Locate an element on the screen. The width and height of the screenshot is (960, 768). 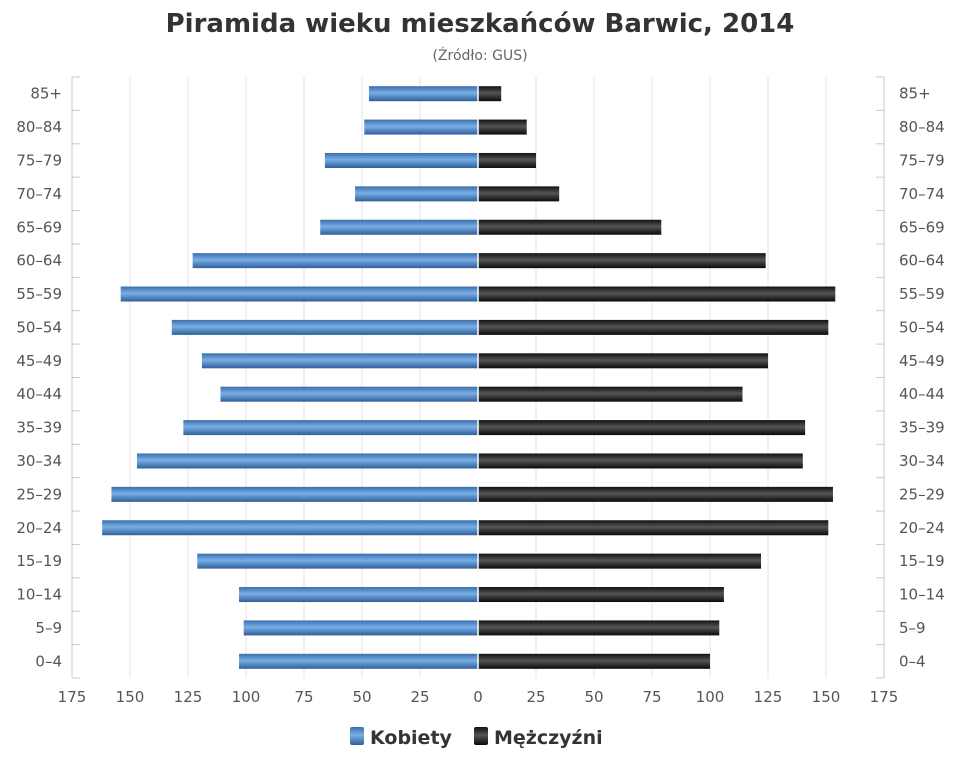
category-label-right: 10–14 is located at coordinates (922, 595).